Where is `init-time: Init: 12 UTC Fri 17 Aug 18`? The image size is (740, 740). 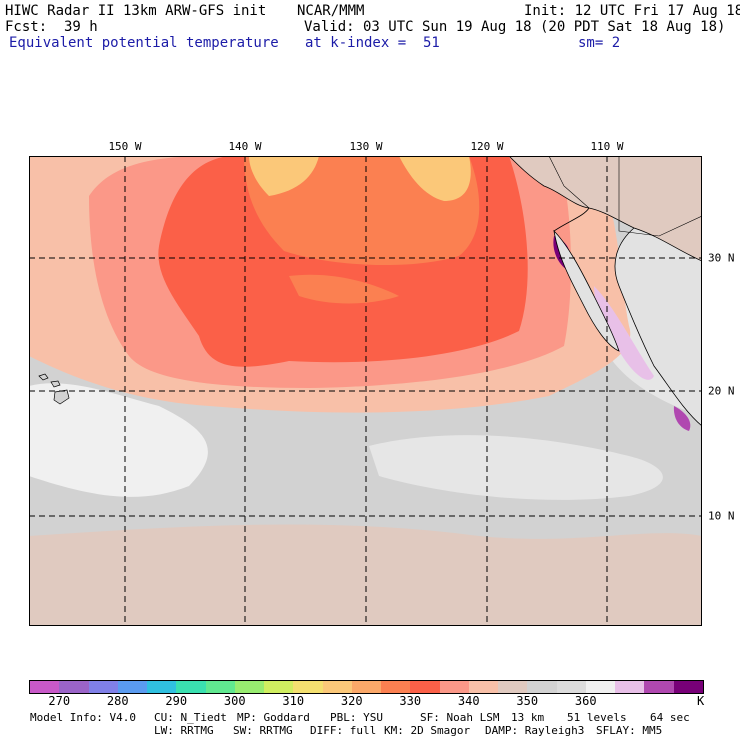
init-time: Init: 12 UTC Fri 17 Aug 18 is located at coordinates (632, 11).